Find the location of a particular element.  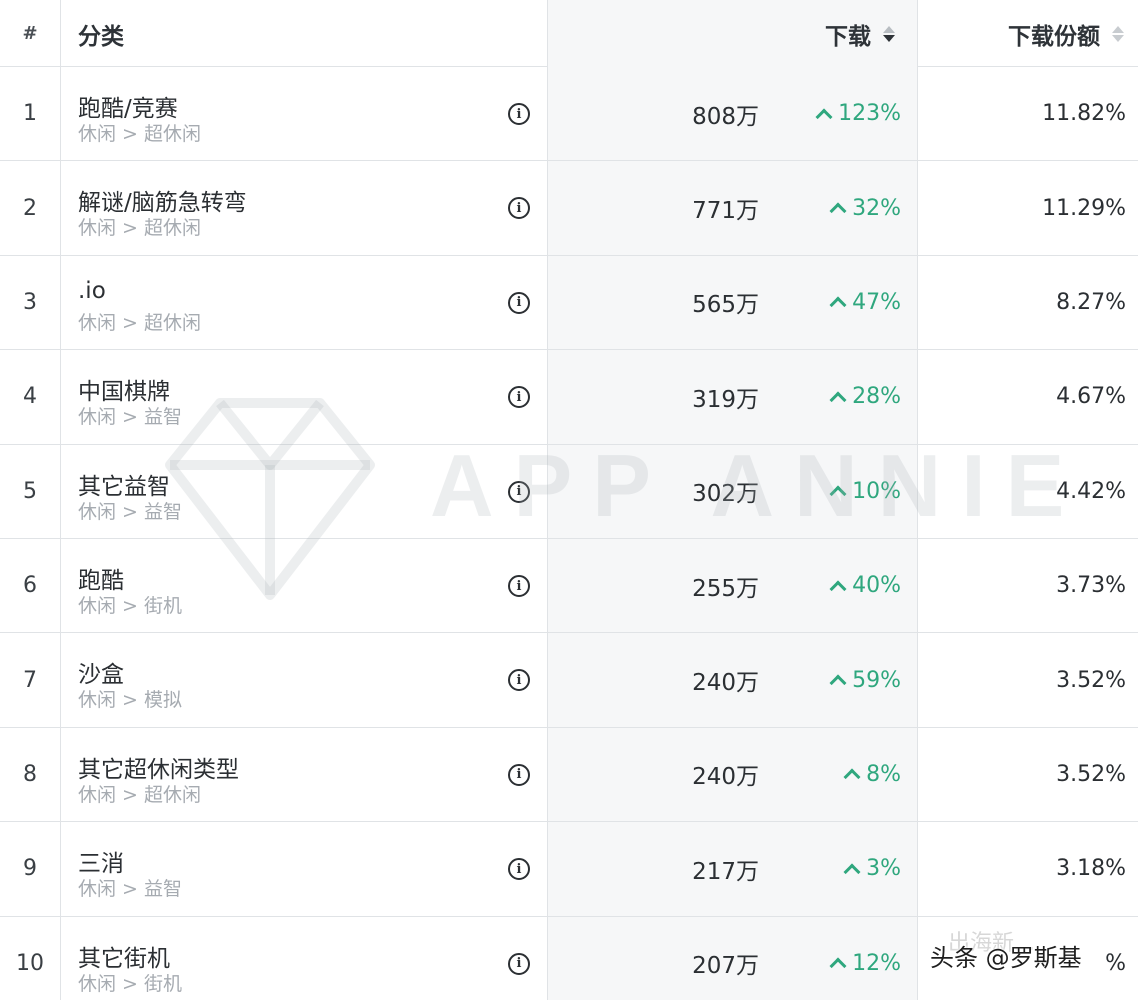

row-category: 跑酷/竞赛 休闲 > 超休闲 i is located at coordinates (304, 114).